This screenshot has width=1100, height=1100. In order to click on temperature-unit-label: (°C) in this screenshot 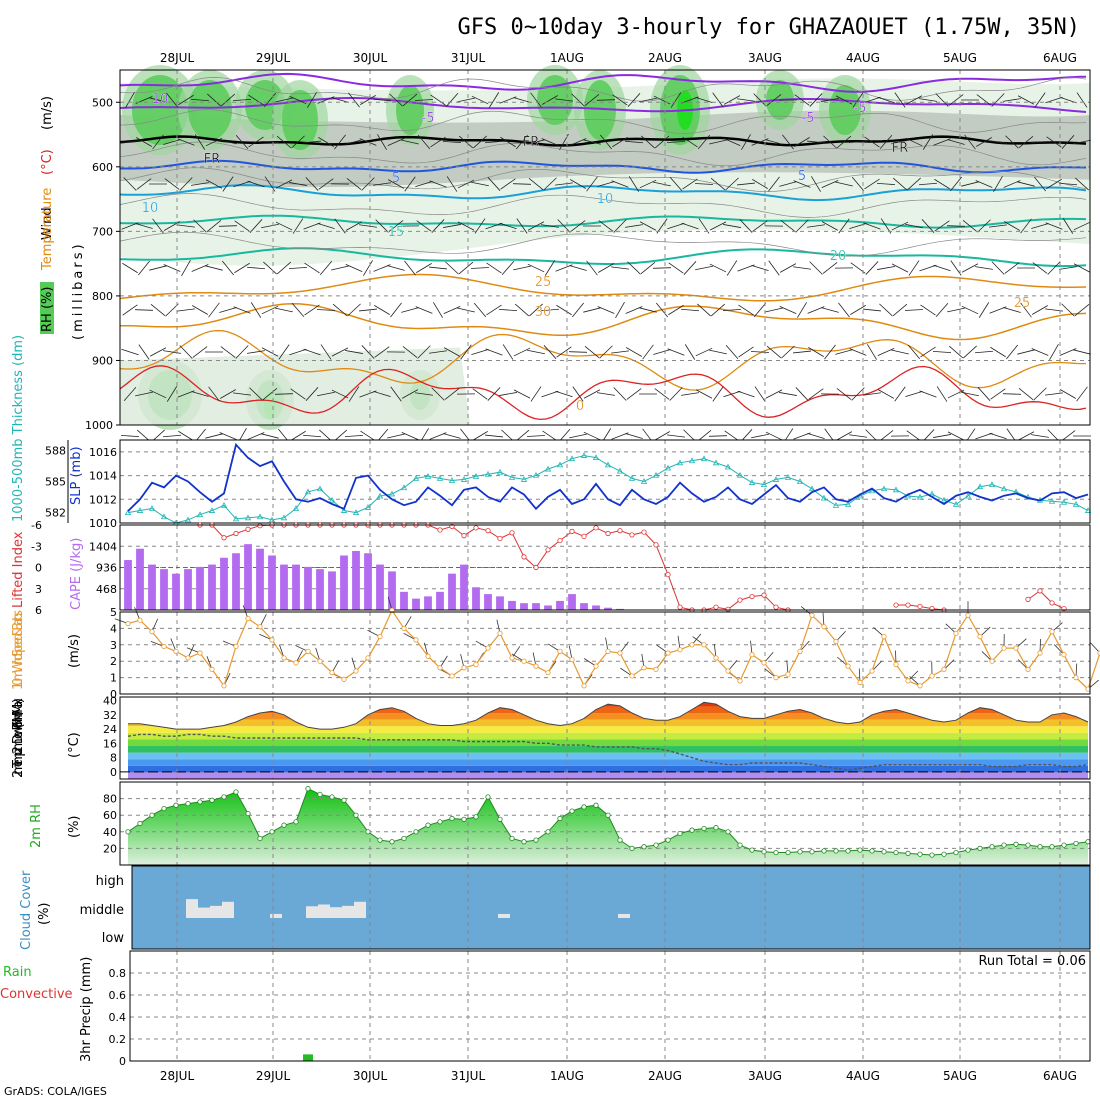, I will do `click(47, 162)`.